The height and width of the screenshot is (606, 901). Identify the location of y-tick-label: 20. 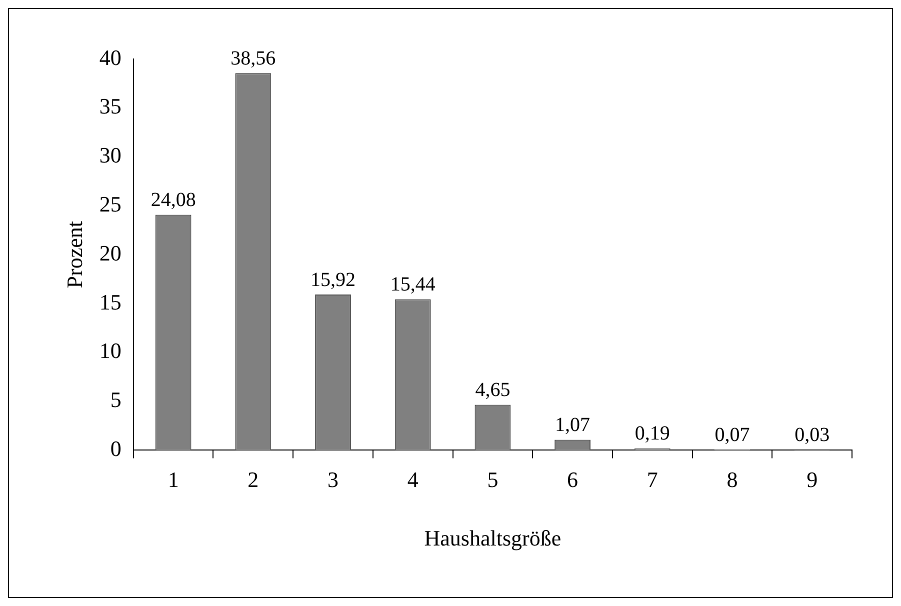
(110, 253).